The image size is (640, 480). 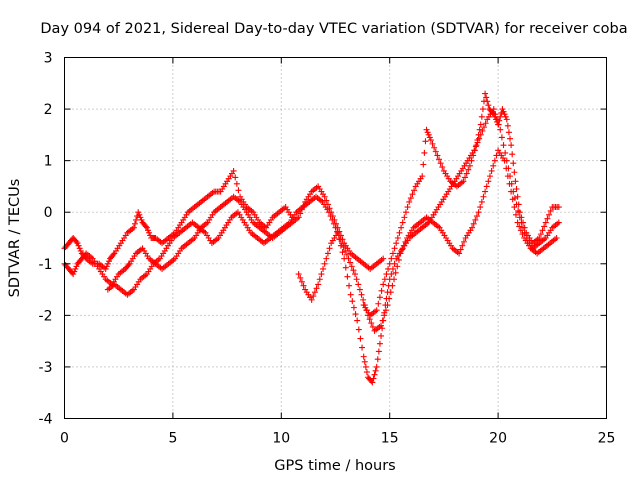 What do you see at coordinates (498, 439) in the screenshot?
I see `x-tick-label: 20` at bounding box center [498, 439].